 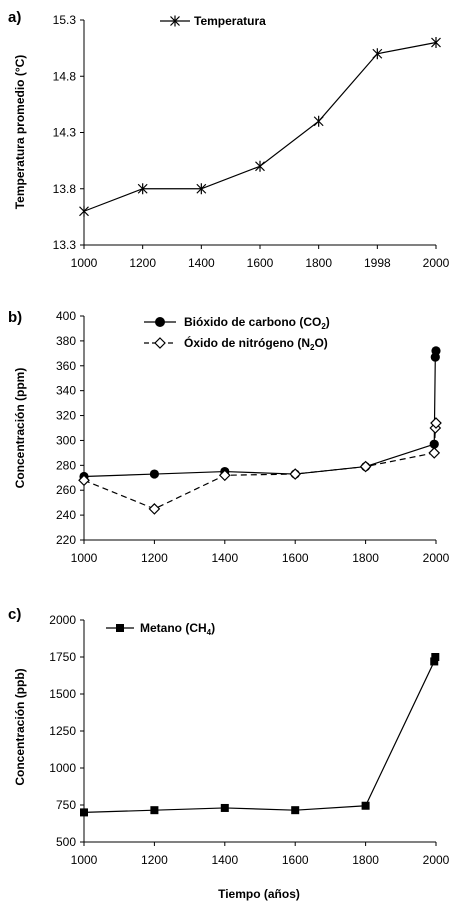 I want to click on panel-c-x-tick-label: 1400, so click(x=224, y=860).